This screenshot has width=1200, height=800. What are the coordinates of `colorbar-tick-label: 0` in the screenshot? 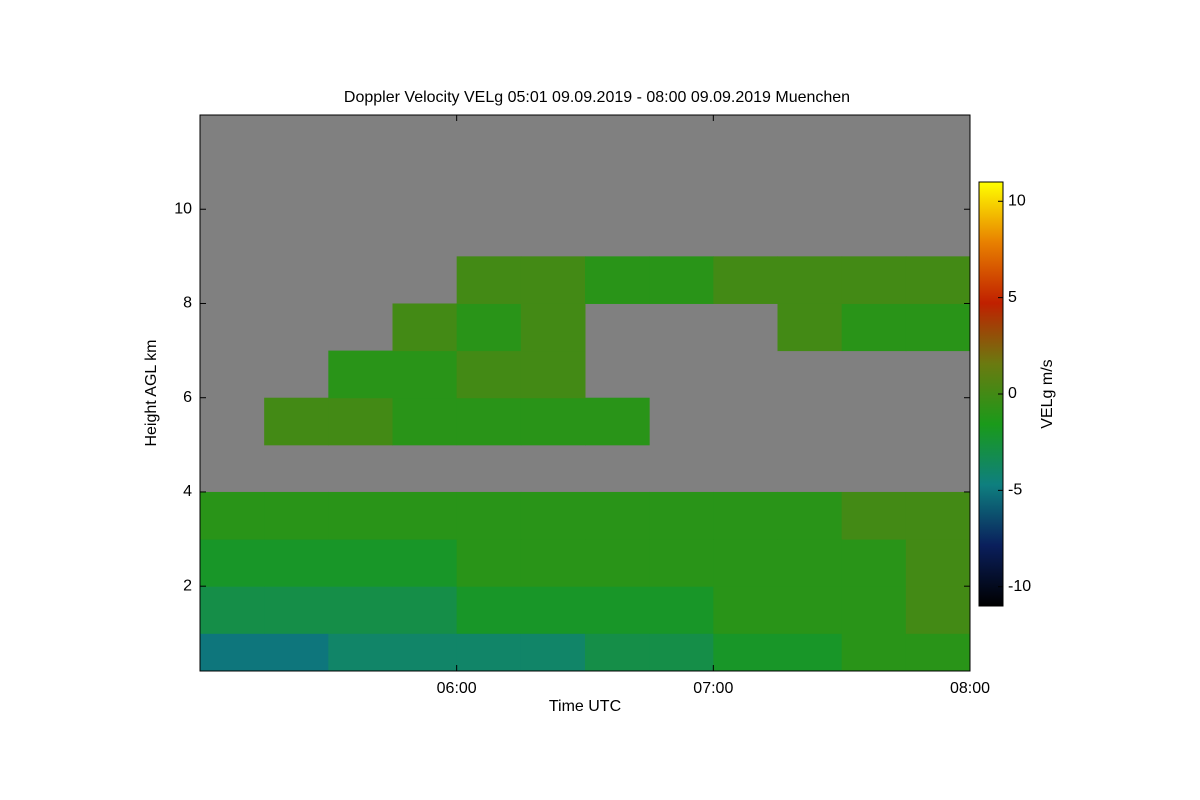 It's located at (1012, 393).